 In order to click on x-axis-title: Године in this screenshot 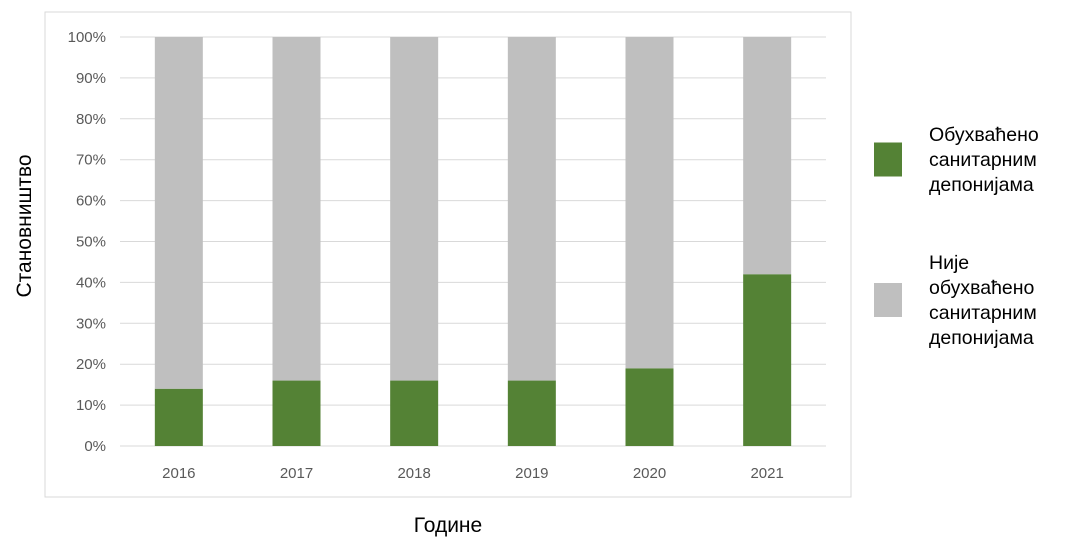, I will do `click(448, 525)`.